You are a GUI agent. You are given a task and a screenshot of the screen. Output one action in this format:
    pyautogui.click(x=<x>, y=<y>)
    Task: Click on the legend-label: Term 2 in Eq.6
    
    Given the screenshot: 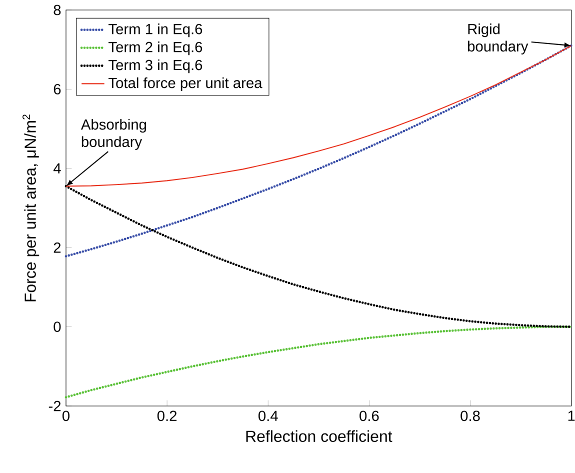 What is the action you would take?
    pyautogui.click(x=155, y=48)
    